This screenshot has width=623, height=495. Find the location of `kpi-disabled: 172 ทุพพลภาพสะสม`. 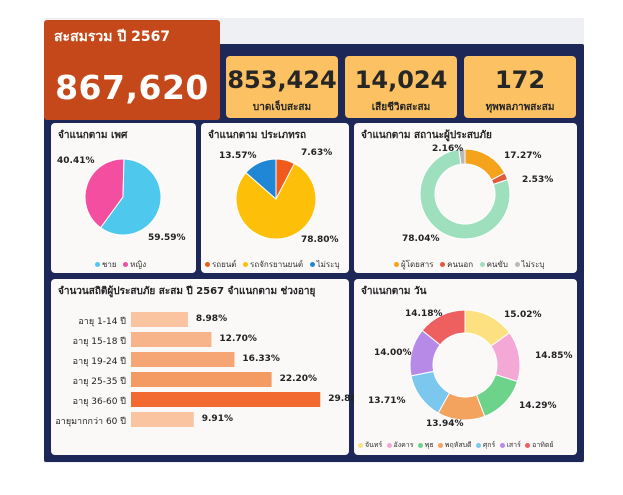

kpi-disabled: 172 ทุพพลภาพสะสม is located at coordinates (520, 87).